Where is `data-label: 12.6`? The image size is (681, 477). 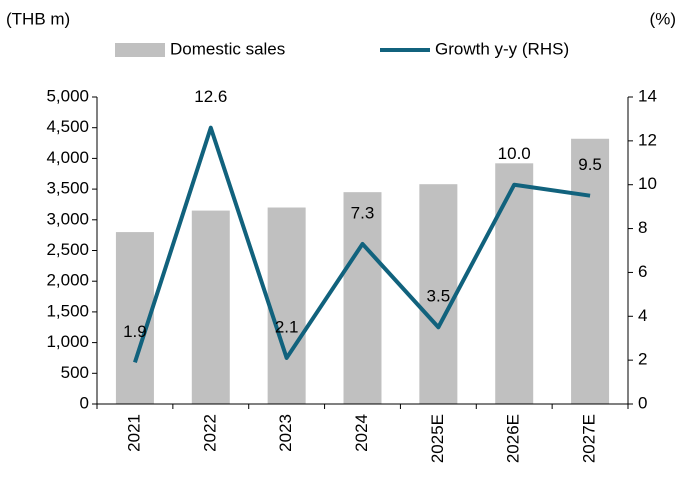
data-label: 12.6 is located at coordinates (210, 96).